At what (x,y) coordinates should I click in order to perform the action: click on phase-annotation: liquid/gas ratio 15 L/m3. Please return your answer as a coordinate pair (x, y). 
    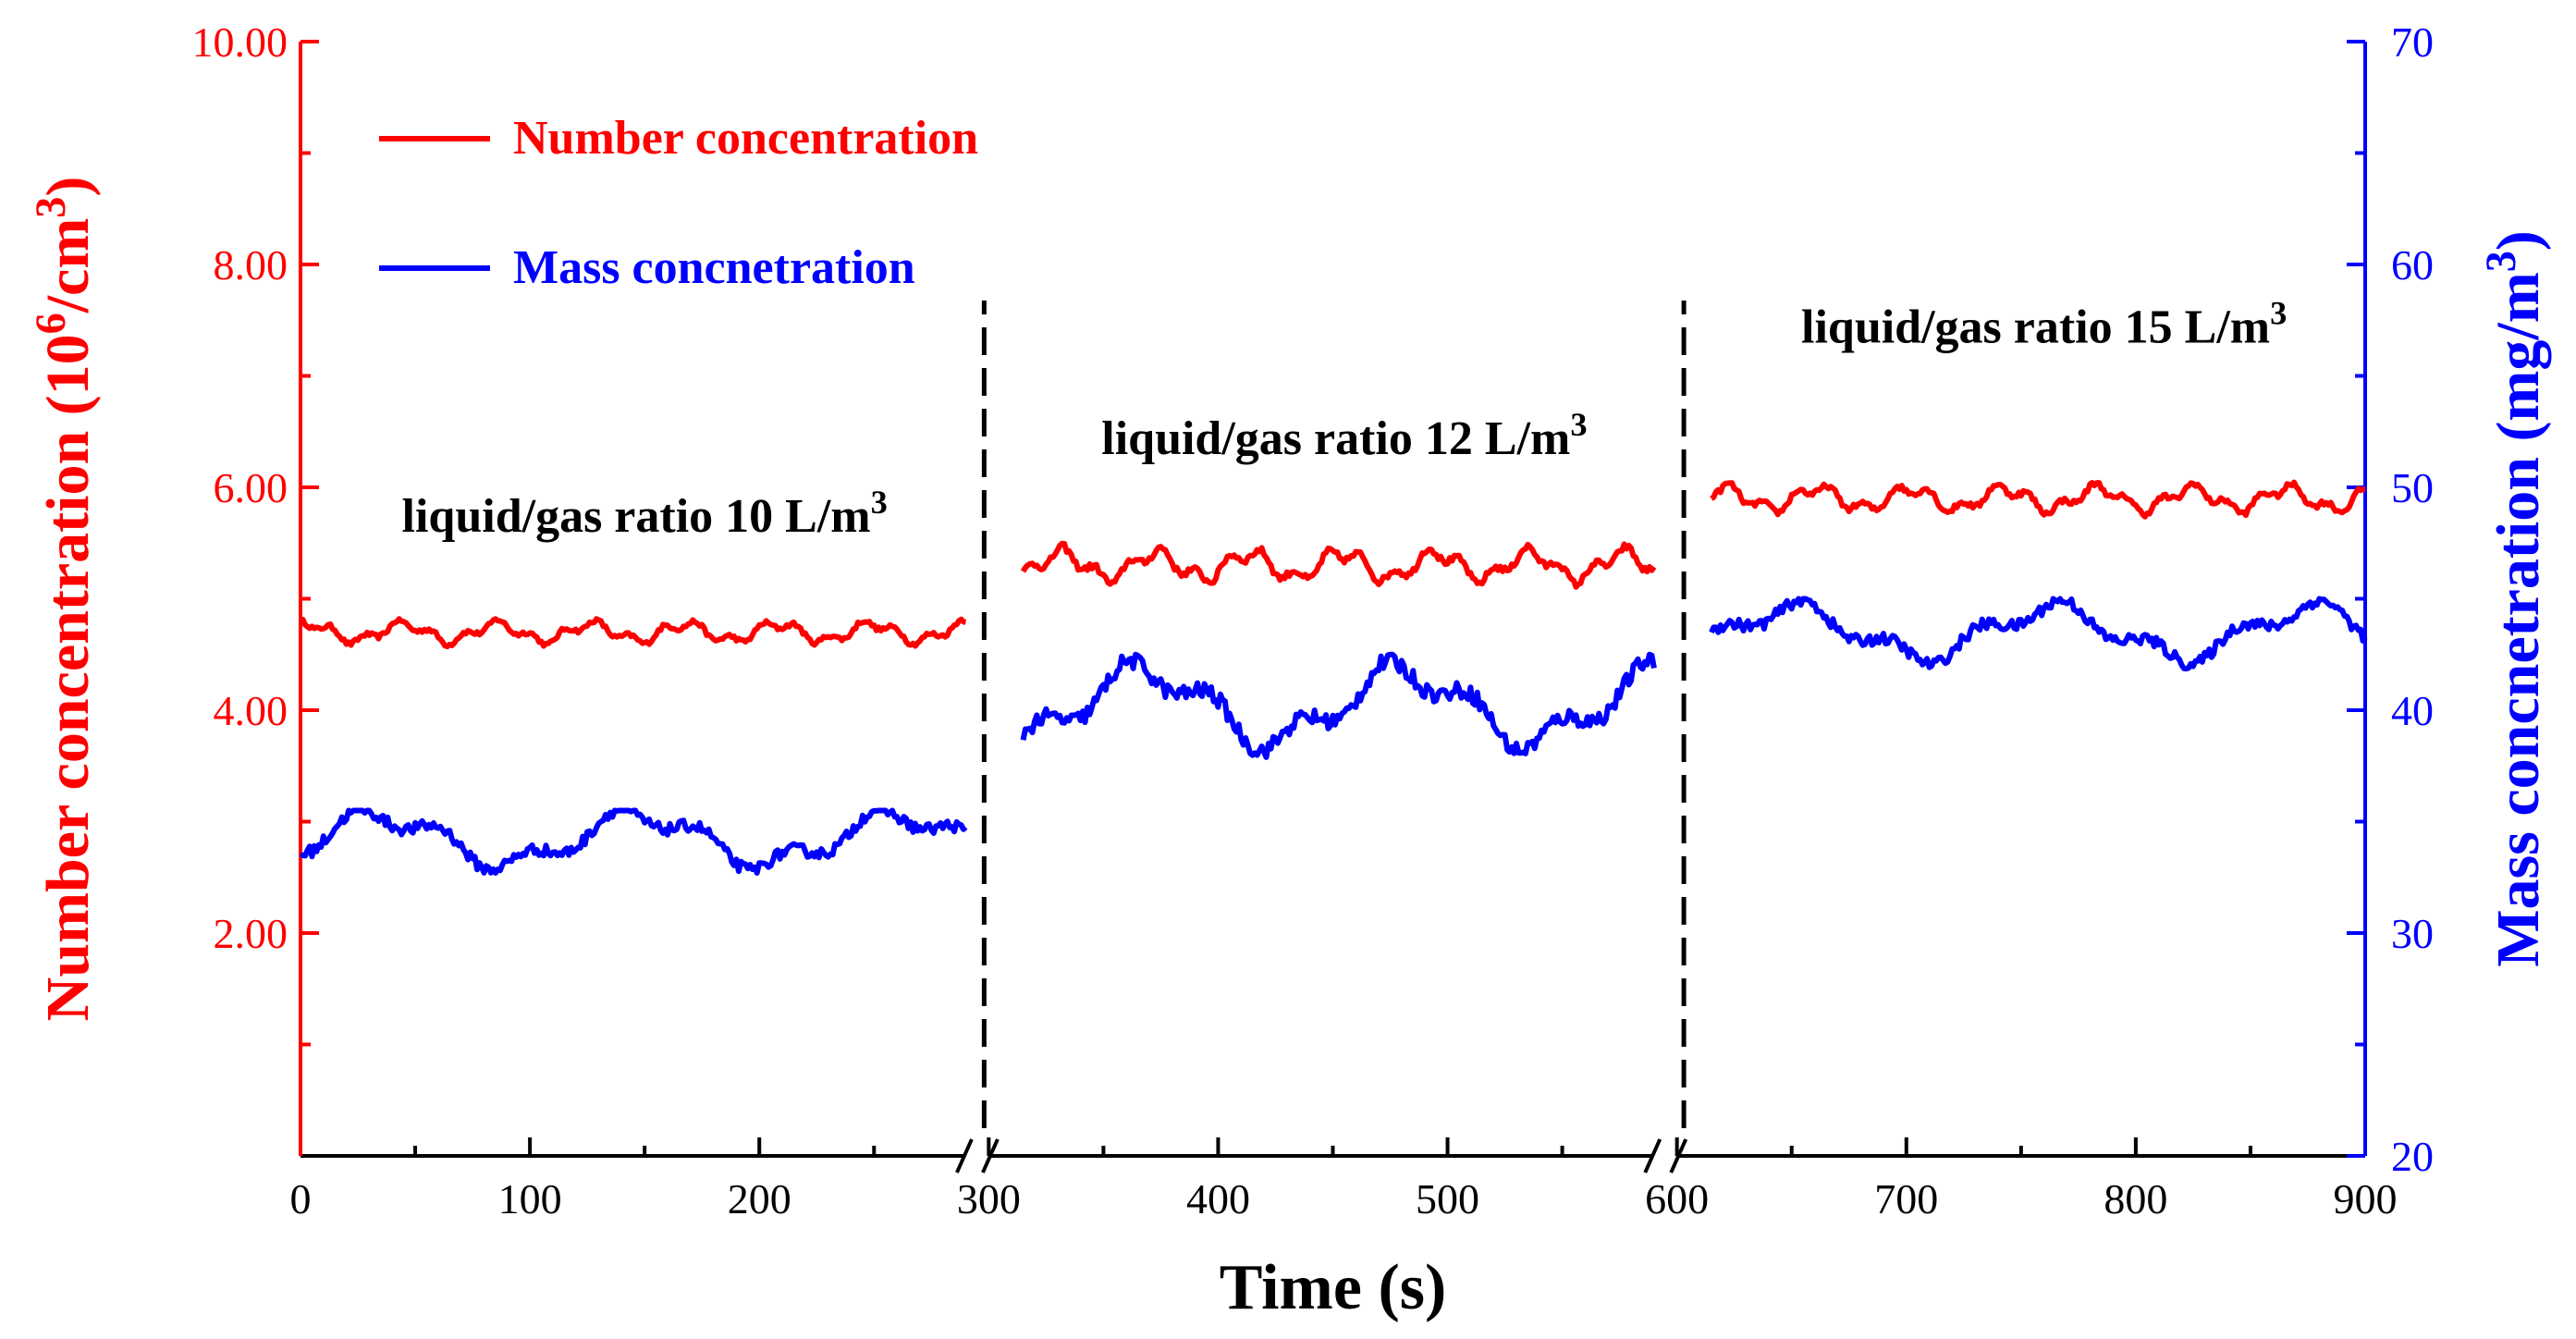
    Looking at the image, I should click on (2044, 323).